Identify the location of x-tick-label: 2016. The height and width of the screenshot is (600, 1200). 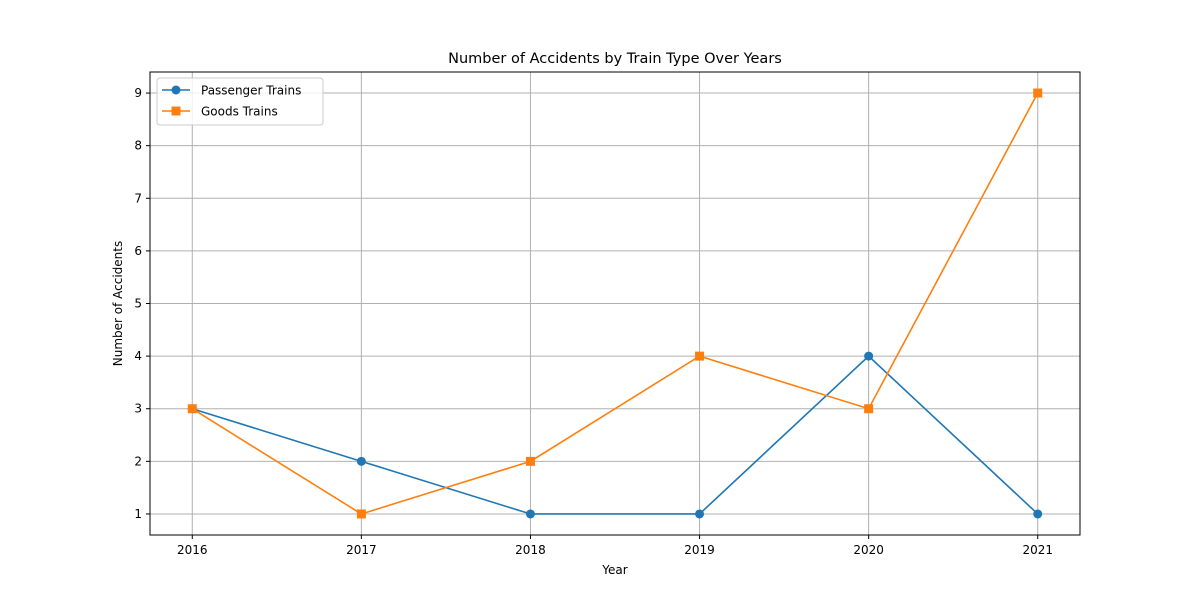
(192, 550).